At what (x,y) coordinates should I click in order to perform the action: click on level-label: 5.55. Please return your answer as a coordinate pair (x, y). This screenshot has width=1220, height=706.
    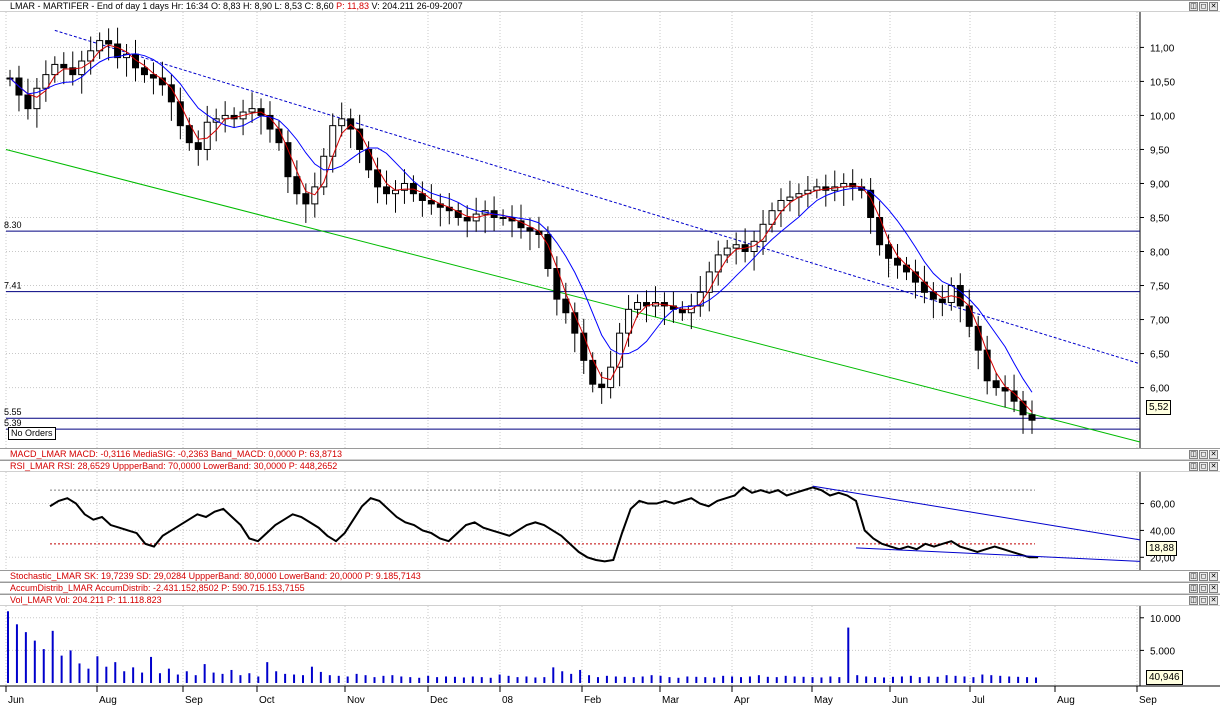
    Looking at the image, I should click on (13, 412).